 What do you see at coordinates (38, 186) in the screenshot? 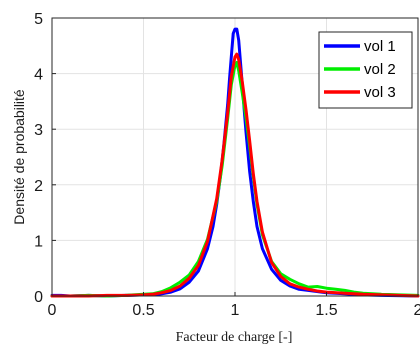
I see `y-tick-label: 2` at bounding box center [38, 186].